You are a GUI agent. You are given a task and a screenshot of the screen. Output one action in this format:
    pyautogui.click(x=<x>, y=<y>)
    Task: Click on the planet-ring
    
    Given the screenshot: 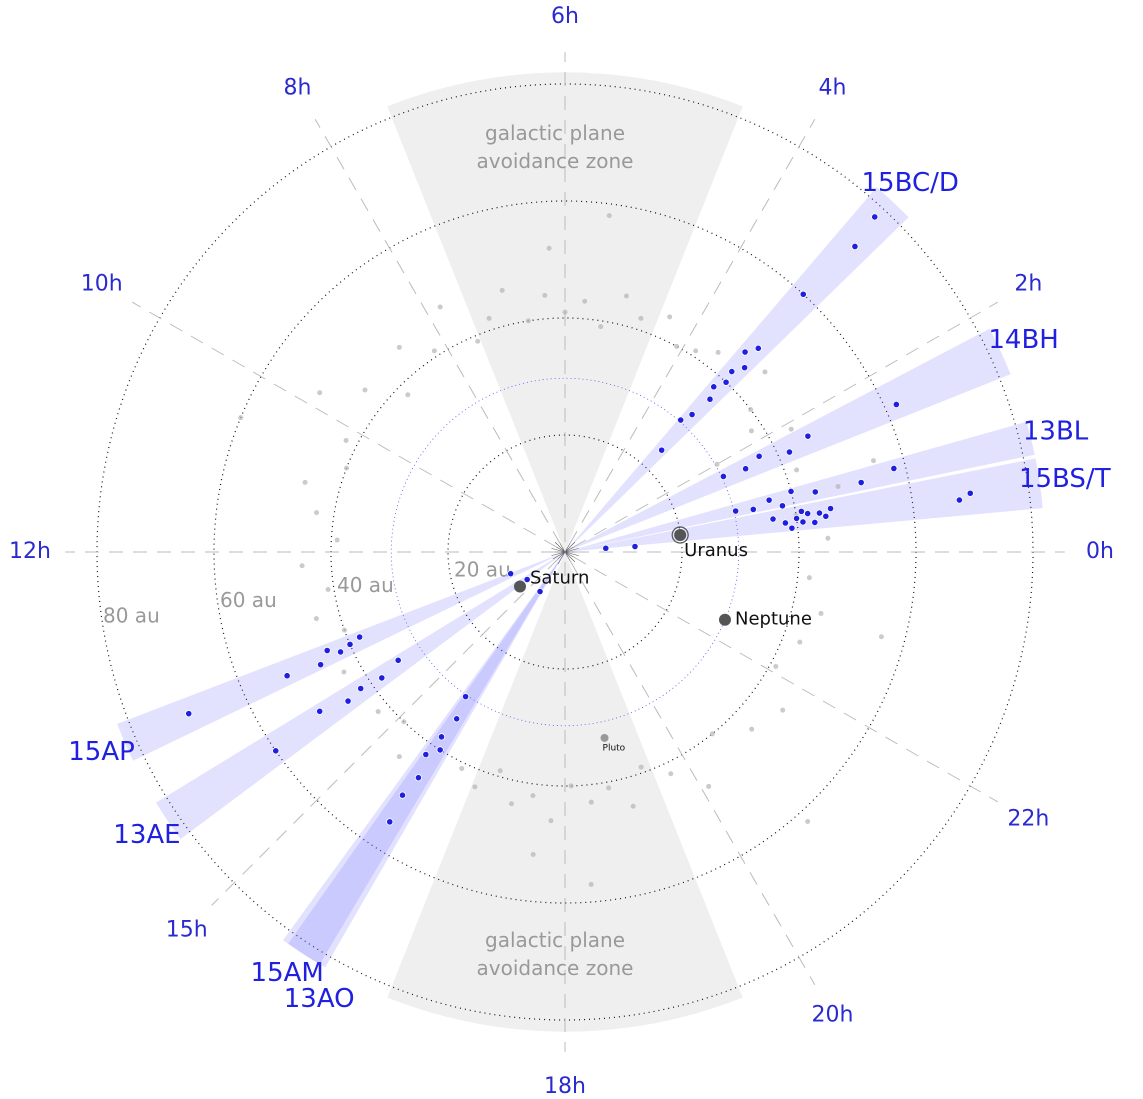 What is the action you would take?
    pyautogui.click(x=680, y=535)
    